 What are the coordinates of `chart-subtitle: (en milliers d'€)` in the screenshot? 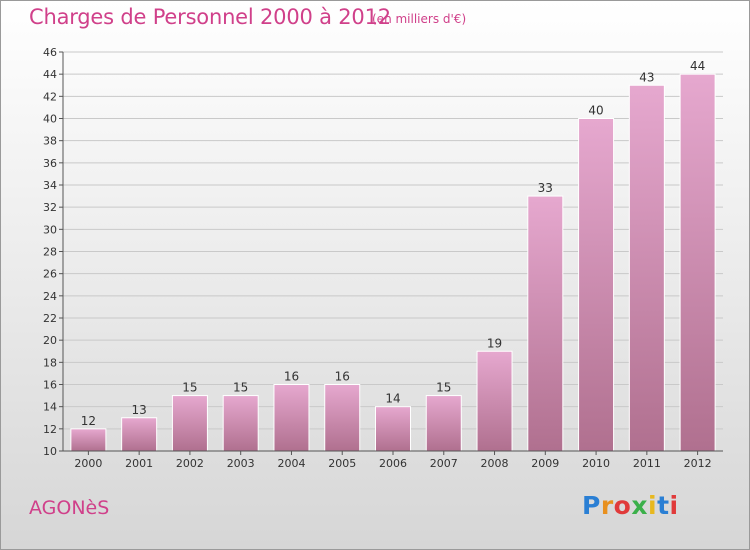 It's located at (419, 19).